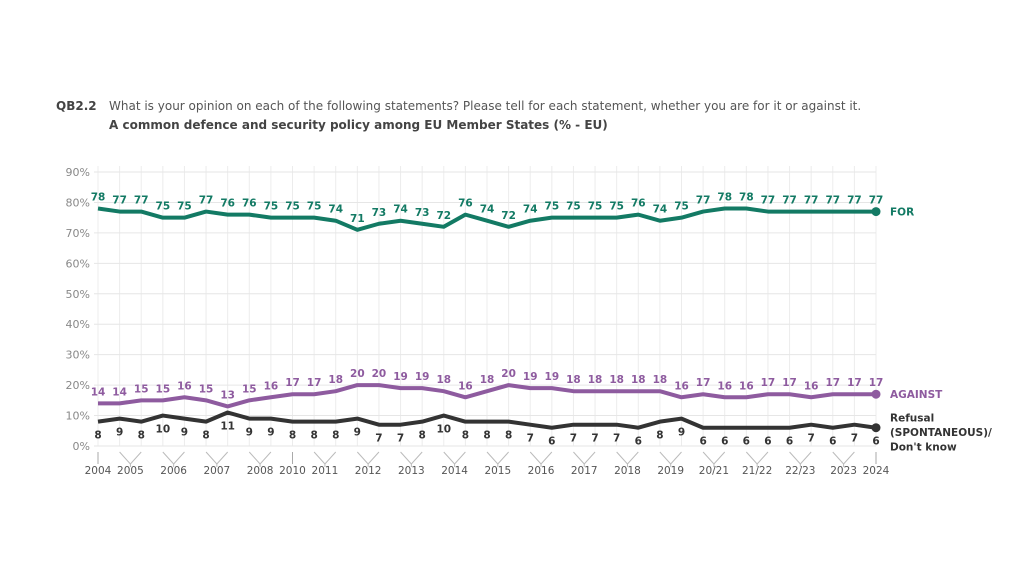  What do you see at coordinates (260, 471) in the screenshot?
I see `x-tick-label: 2008` at bounding box center [260, 471].